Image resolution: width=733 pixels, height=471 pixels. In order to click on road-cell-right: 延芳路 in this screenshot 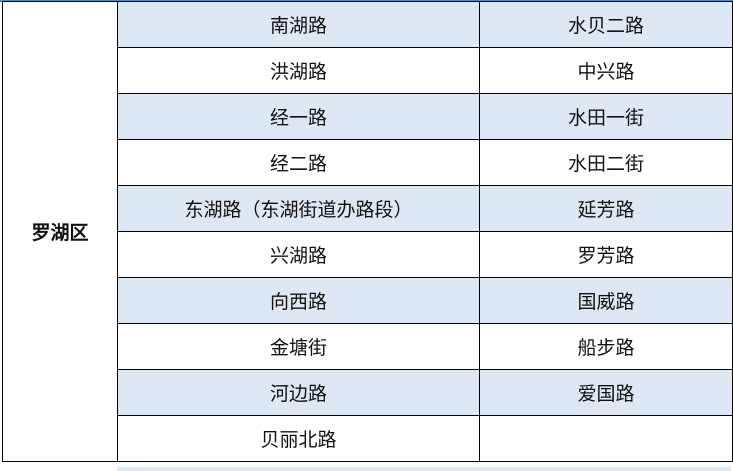, I will do `click(606, 208)`.